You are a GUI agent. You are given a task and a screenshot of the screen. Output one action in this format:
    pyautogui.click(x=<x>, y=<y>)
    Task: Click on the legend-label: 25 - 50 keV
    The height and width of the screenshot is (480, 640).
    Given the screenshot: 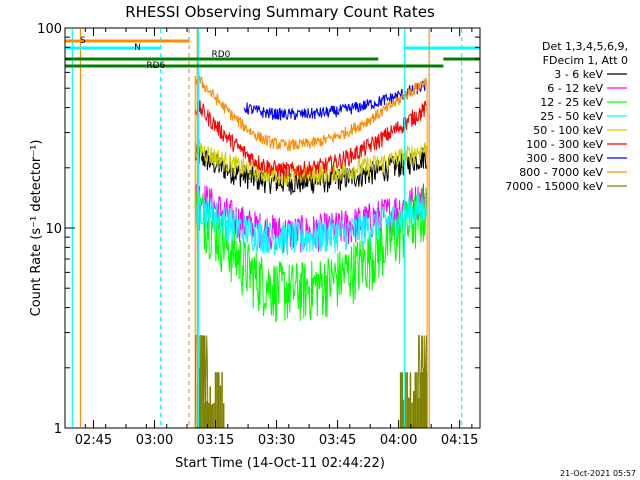 What is the action you would take?
    pyautogui.click(x=571, y=116)
    